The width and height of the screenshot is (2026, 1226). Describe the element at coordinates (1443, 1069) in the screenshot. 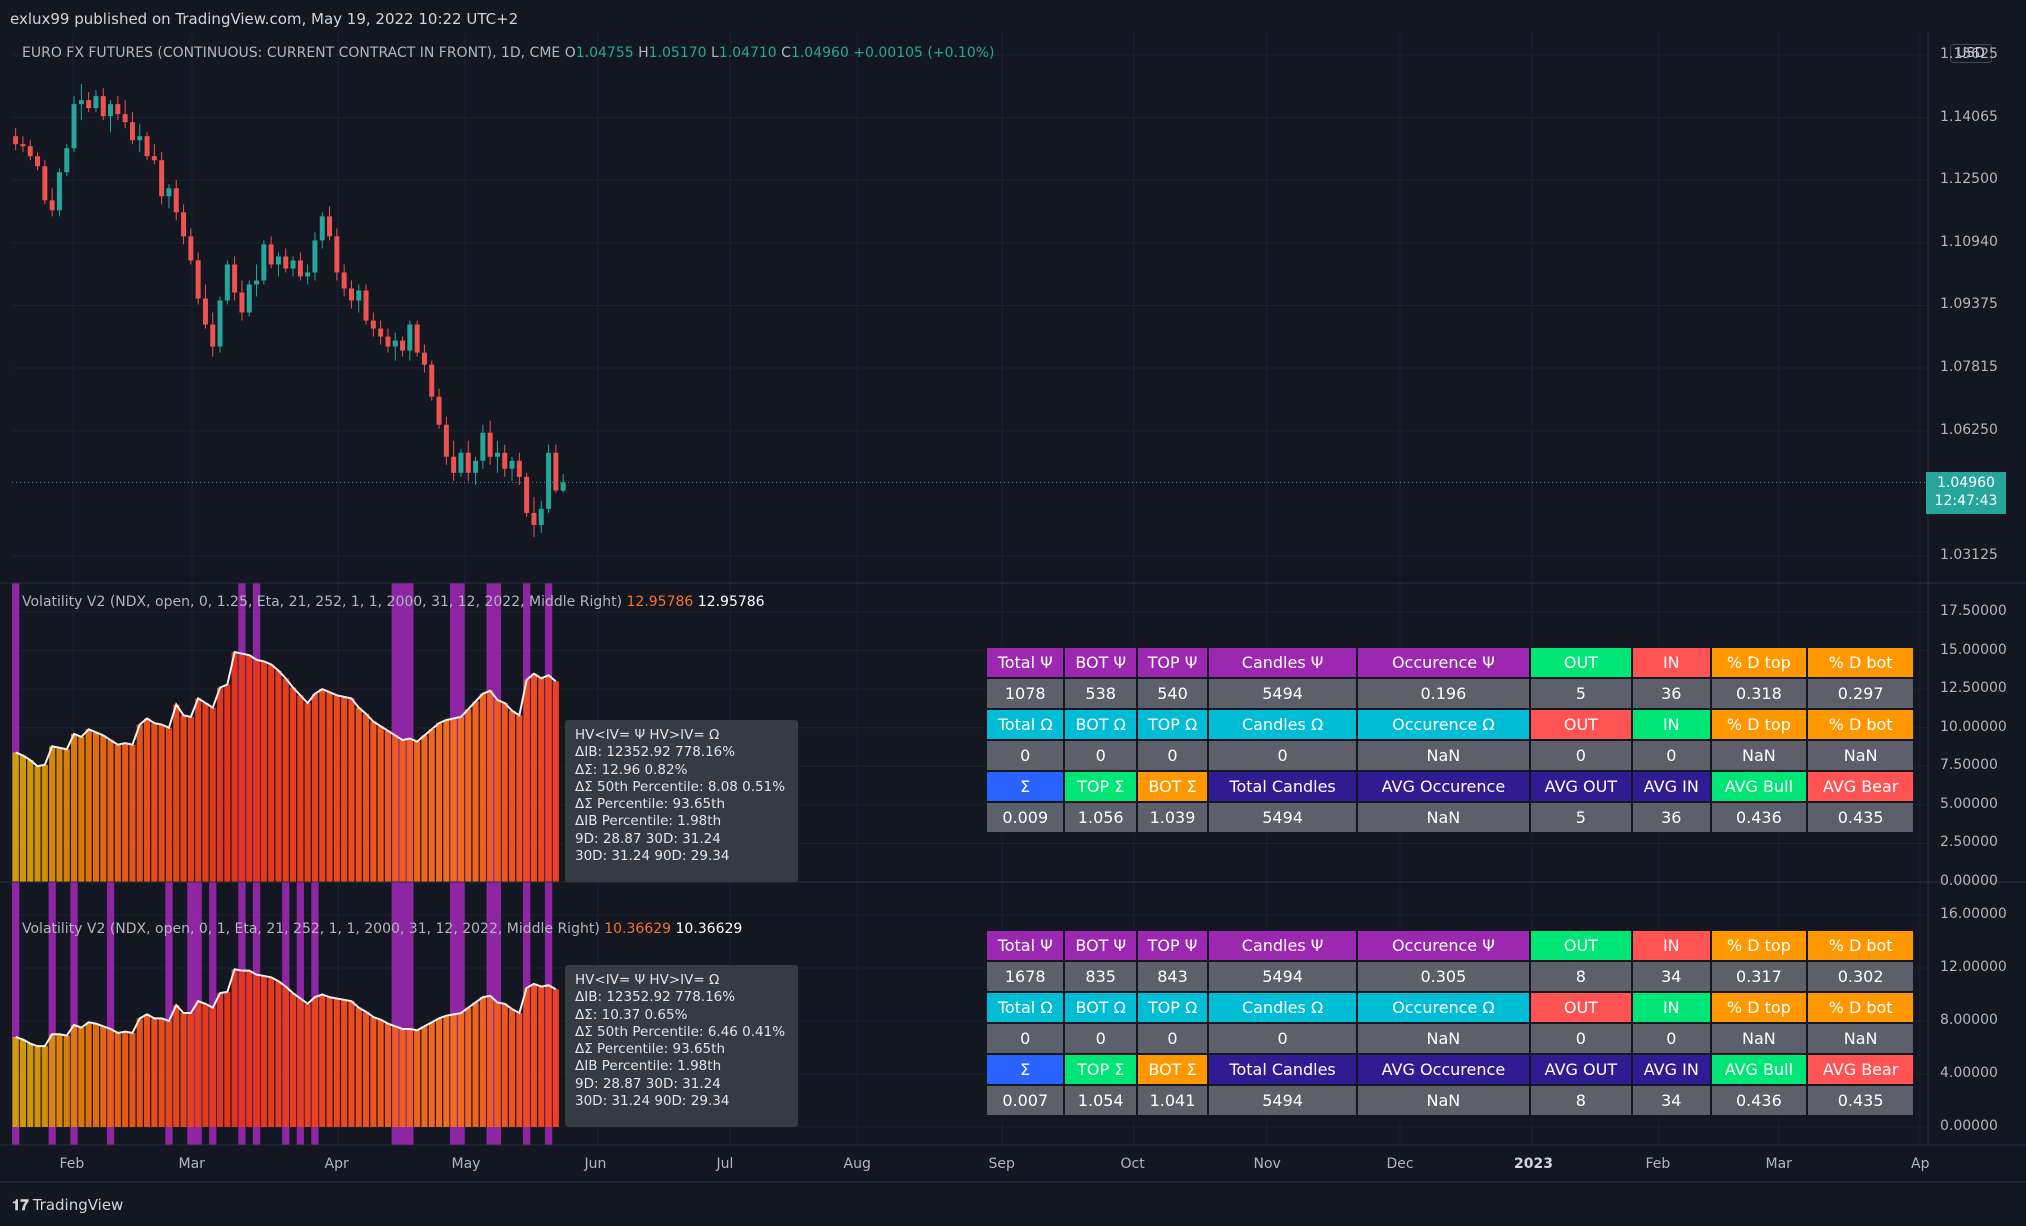

I see `table-cell: AVG Occurence` at that location.